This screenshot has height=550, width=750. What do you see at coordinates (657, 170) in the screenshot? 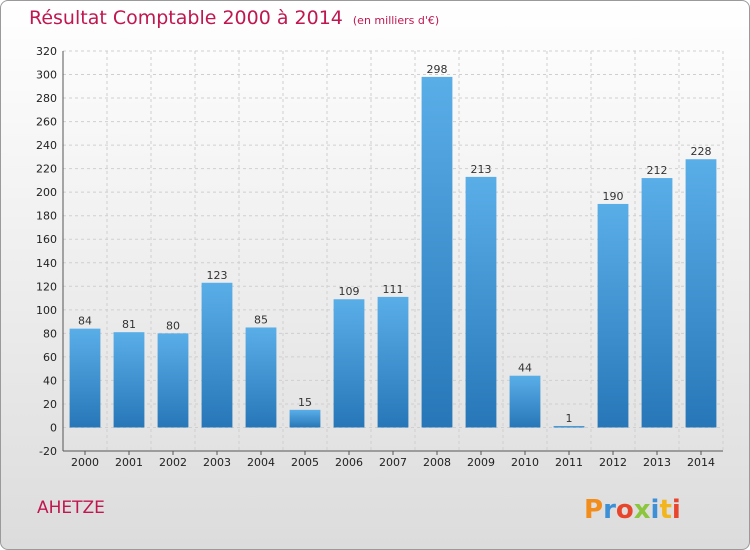
I see `bar-value-label: 212` at bounding box center [657, 170].